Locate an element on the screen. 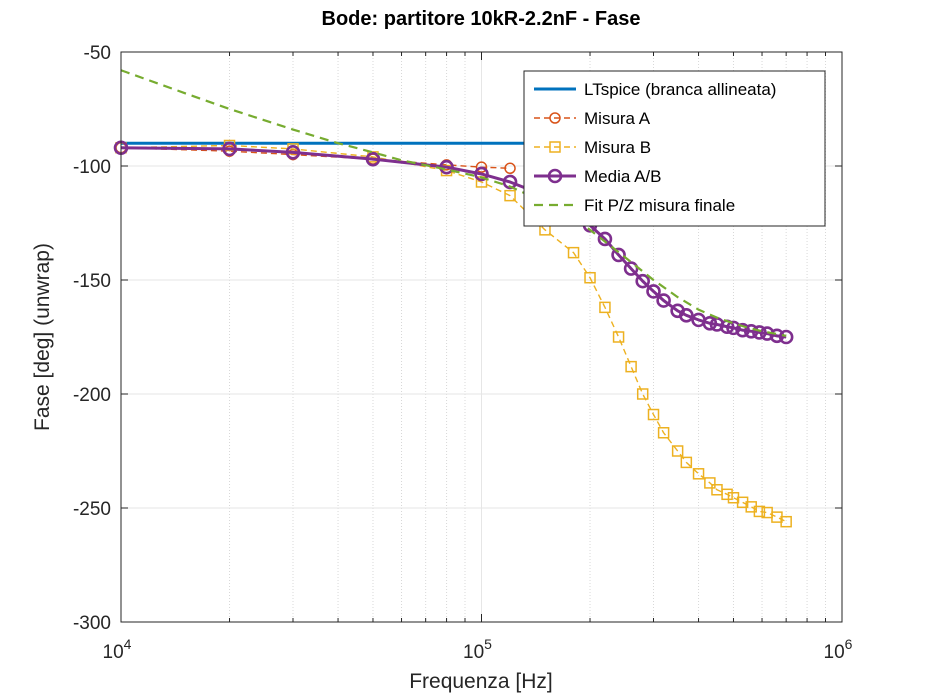  legend-label: Media A/B is located at coordinates (623, 176).